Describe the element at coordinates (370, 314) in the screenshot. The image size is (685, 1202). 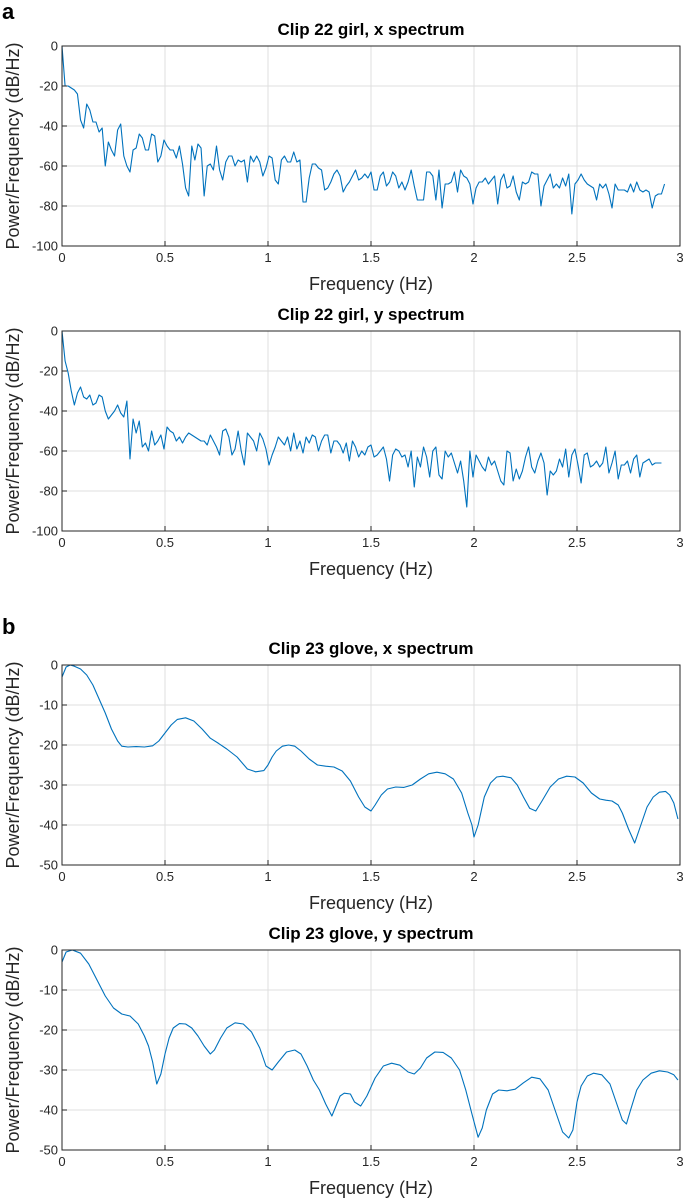
I see `chart-title: Clip 22 girl, y spectrum` at that location.